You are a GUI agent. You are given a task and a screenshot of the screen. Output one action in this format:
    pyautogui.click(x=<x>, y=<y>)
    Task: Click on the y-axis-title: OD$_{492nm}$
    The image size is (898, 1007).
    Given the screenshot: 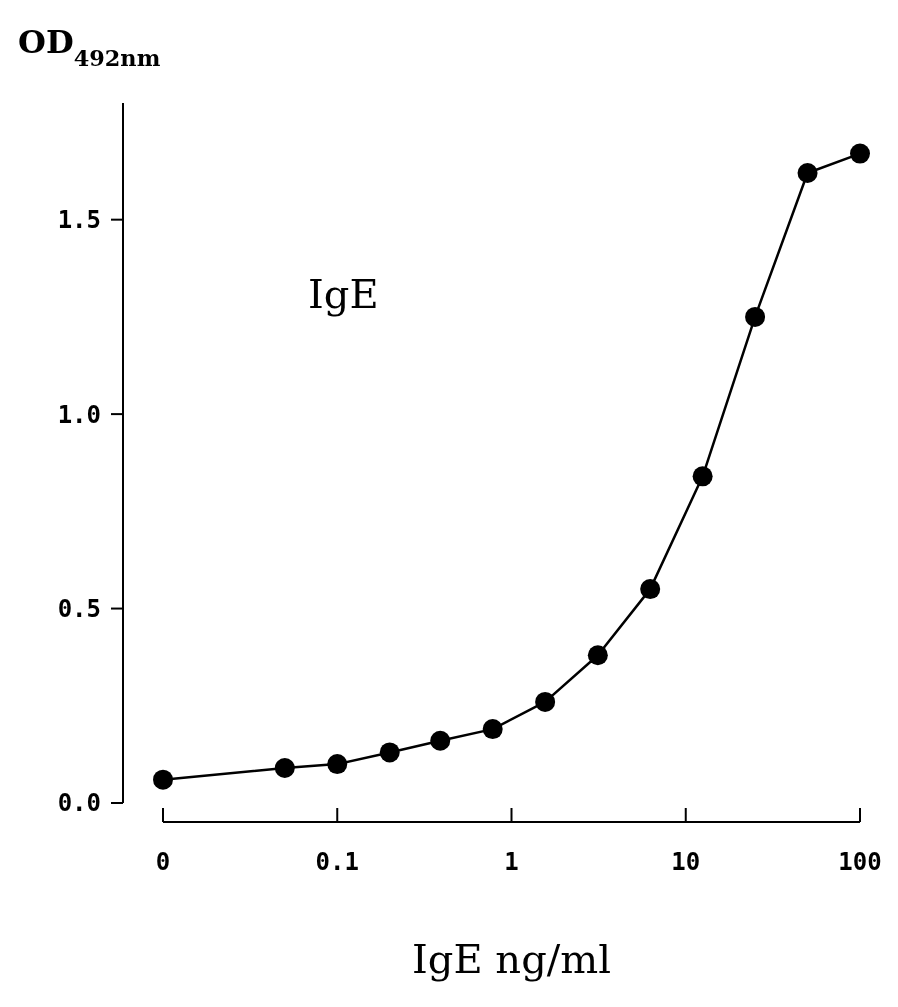 What is the action you would take?
    pyautogui.click(x=89, y=47)
    